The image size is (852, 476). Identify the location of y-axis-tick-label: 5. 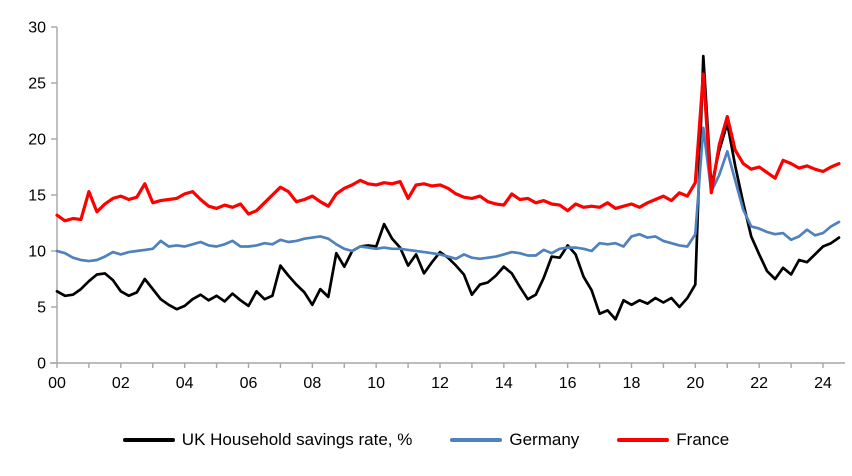
(41, 308).